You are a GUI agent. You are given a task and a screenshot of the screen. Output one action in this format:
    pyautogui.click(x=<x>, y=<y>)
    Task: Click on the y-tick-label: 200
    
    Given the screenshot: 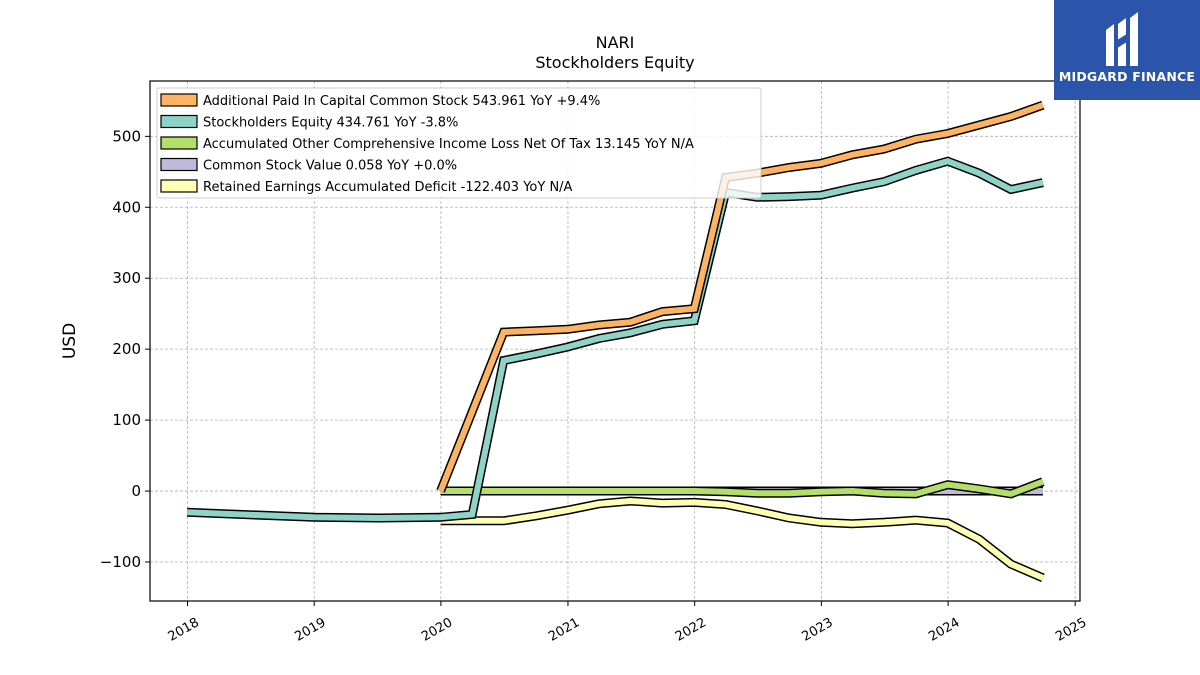 What is the action you would take?
    pyautogui.click(x=126, y=349)
    